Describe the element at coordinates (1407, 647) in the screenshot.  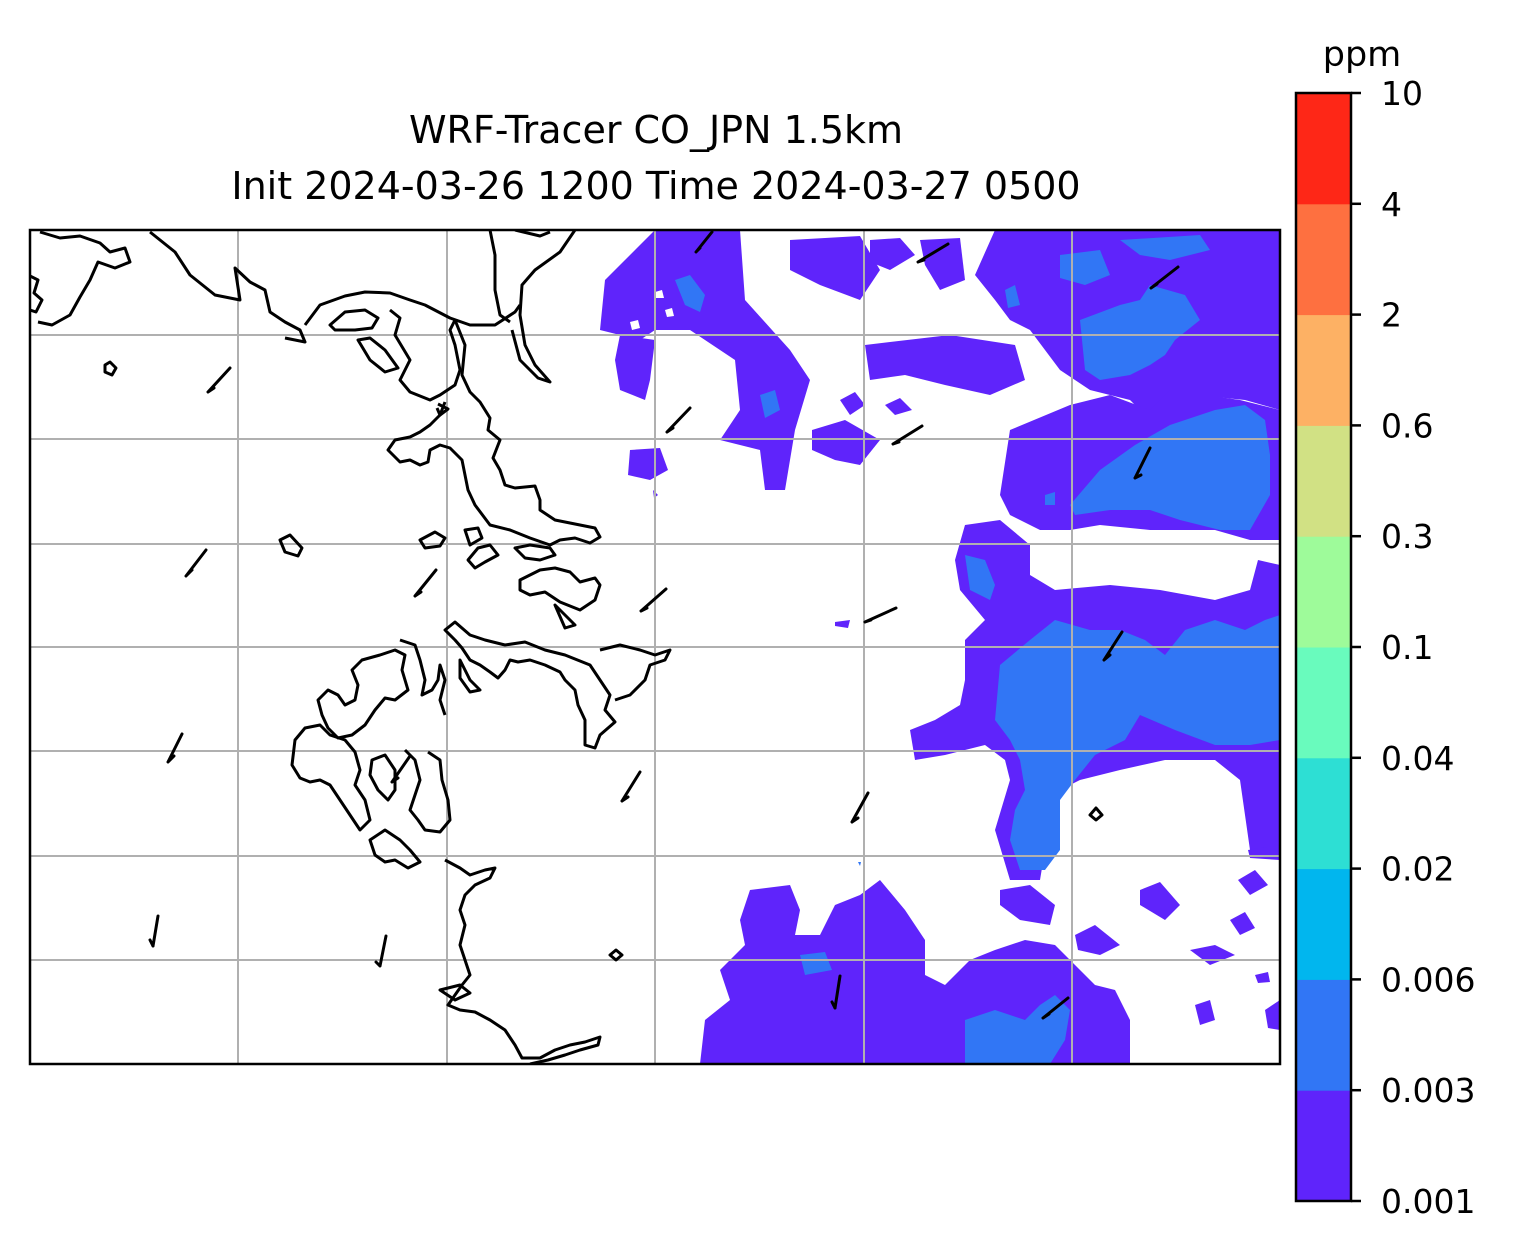
I see `colorbar-tick-label: 0.1` at that location.